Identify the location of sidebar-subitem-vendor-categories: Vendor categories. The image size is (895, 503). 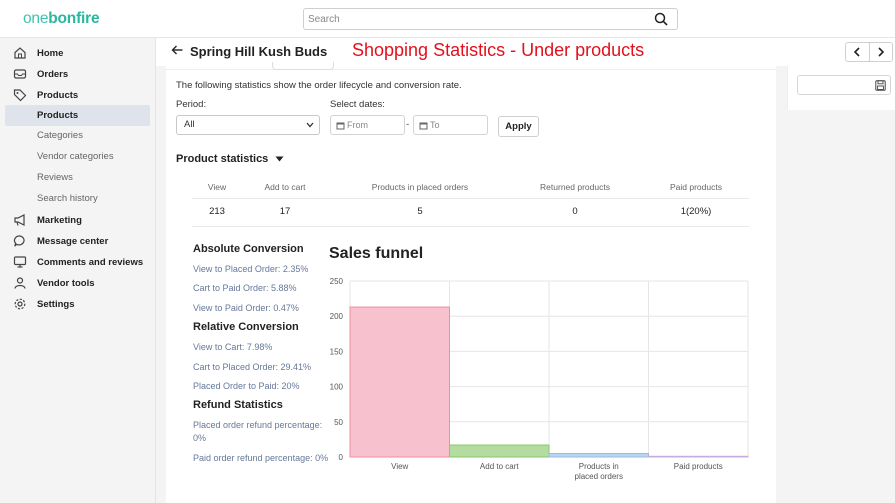
(75, 156).